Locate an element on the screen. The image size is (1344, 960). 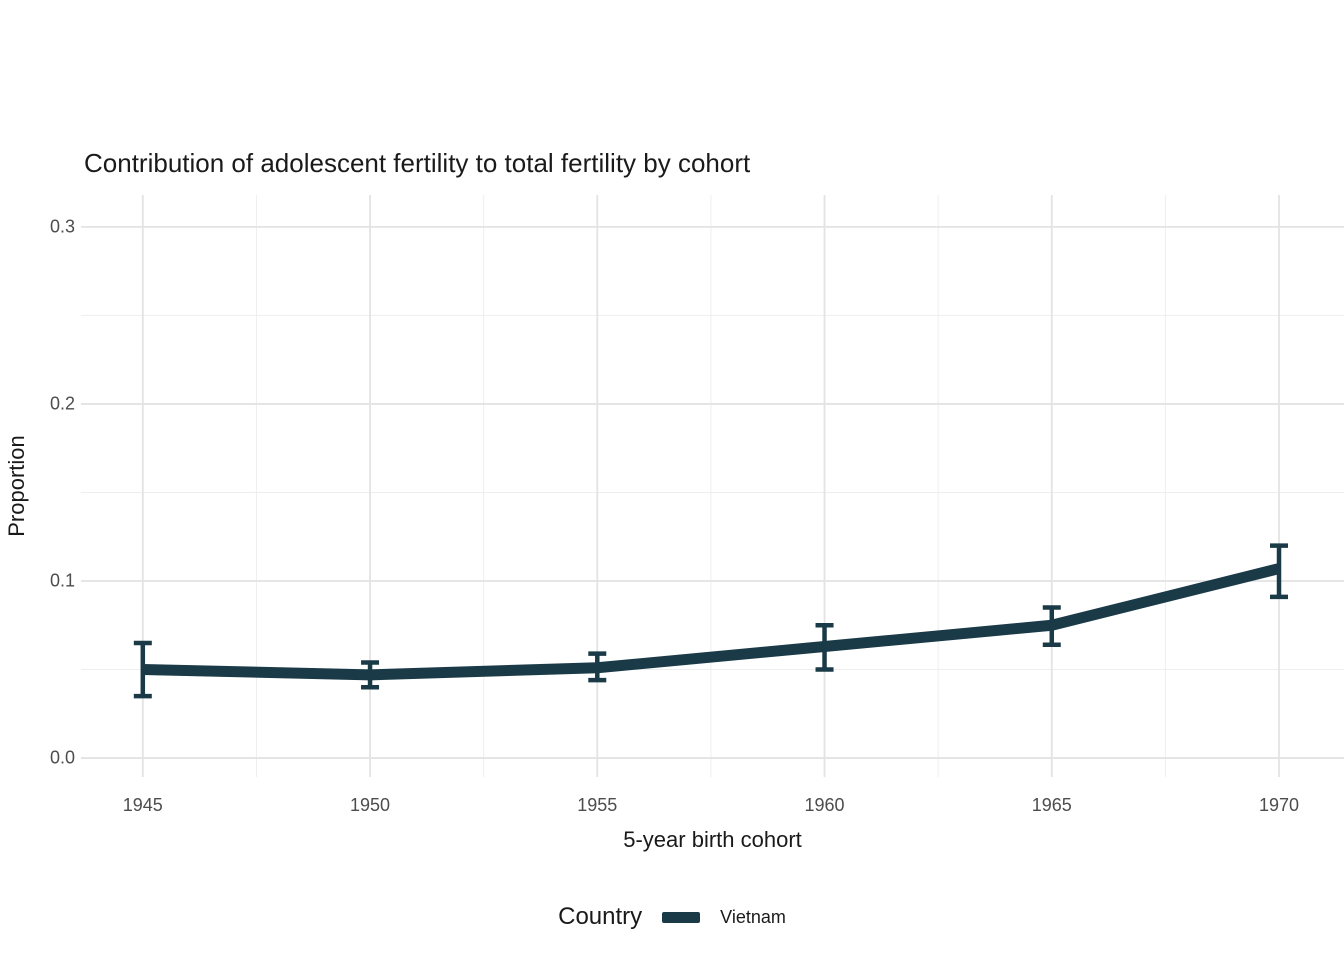
y-tick-label: 0.0 is located at coordinates (62, 757).